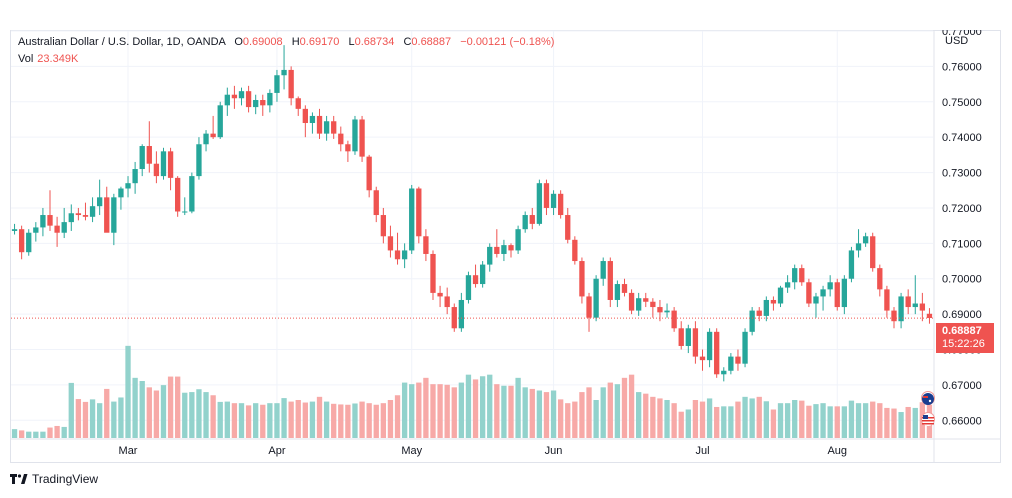 The height and width of the screenshot is (498, 1012). Describe the element at coordinates (837, 451) in the screenshot. I see `time-tick-label: Aug` at that location.